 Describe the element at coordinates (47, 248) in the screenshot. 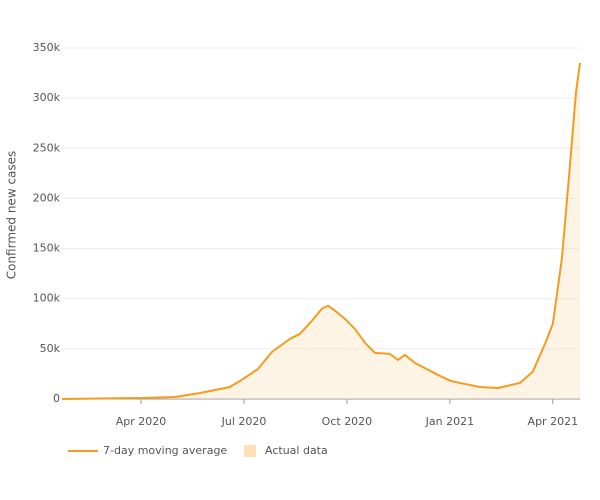

I see `y-tick-label: 150k` at that location.